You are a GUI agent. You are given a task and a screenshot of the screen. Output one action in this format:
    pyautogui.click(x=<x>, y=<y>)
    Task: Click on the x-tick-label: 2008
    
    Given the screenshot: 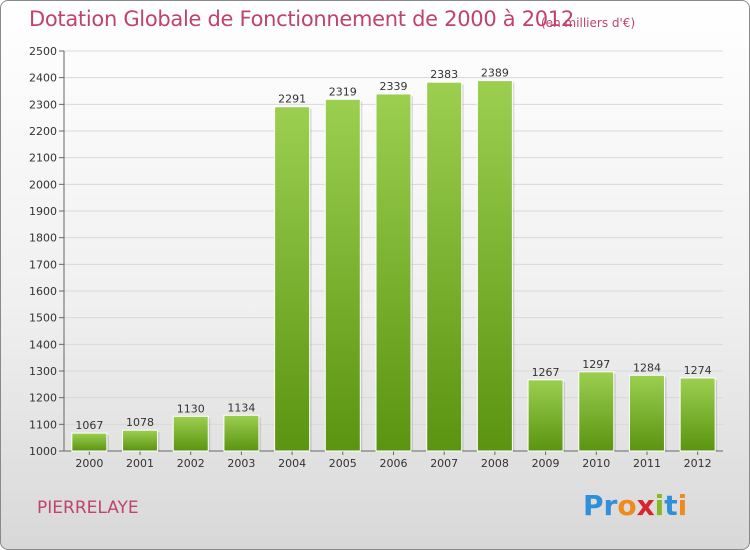 What is the action you would take?
    pyautogui.click(x=495, y=463)
    